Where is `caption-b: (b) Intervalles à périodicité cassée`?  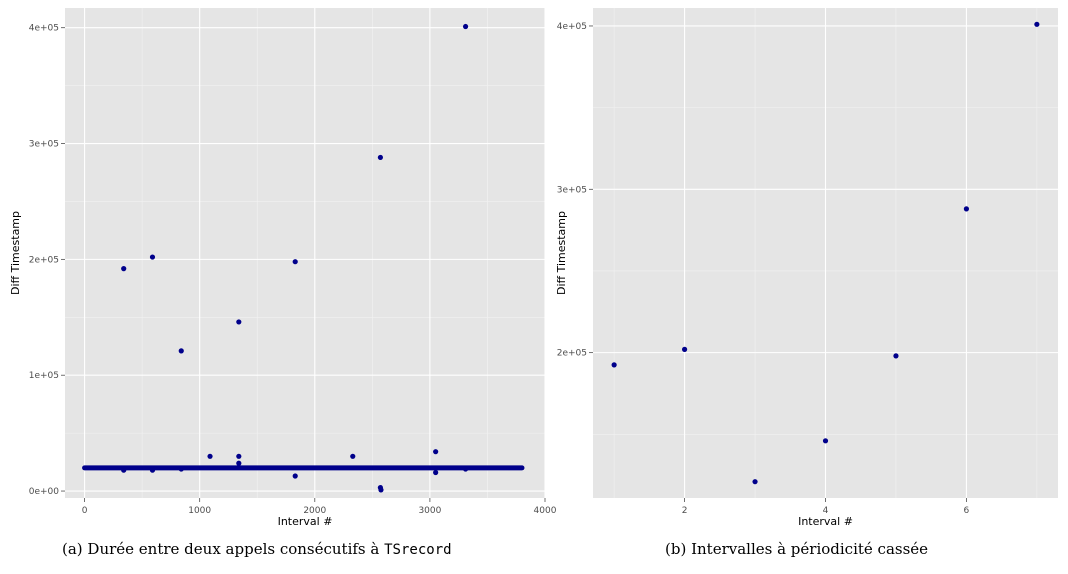 caption-b: (b) Intervalles à périodicité cassée is located at coordinates (796, 549).